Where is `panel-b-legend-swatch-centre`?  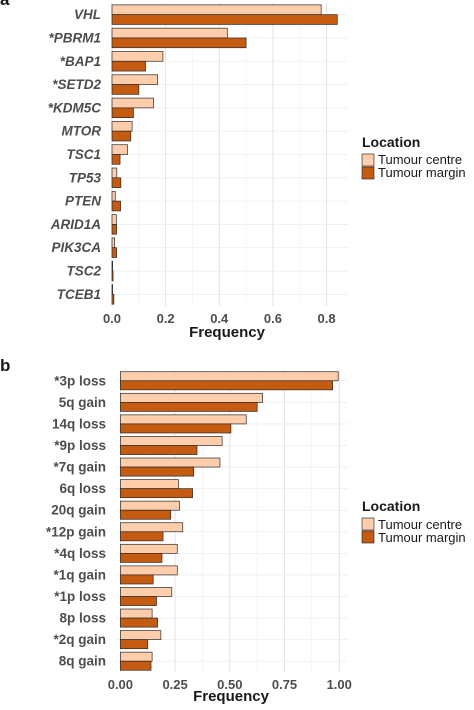
panel-b-legend-swatch-centre is located at coordinates (368, 524).